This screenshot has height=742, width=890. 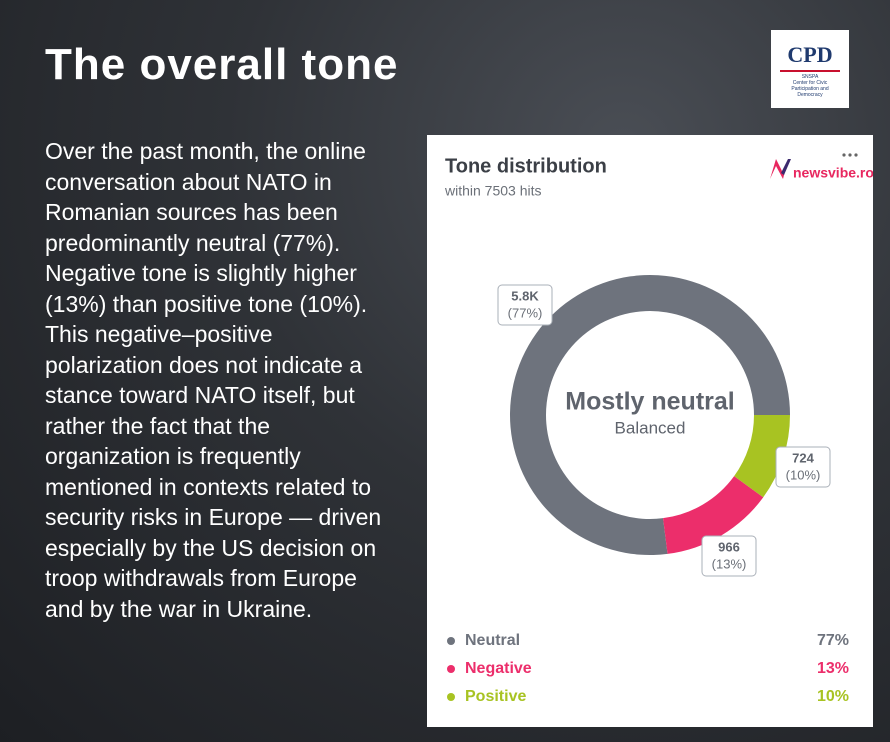 What do you see at coordinates (786, 167) in the screenshot?
I see `brand-icon-accent` at bounding box center [786, 167].